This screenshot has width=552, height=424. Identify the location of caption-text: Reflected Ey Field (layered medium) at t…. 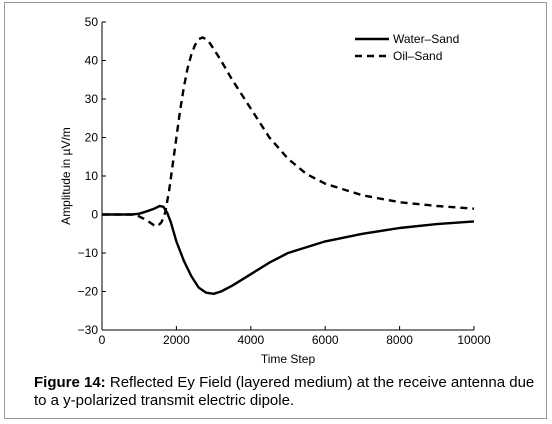
(284, 391).